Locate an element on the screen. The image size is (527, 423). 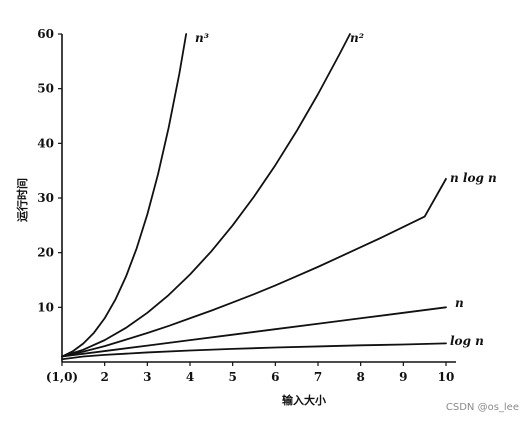
x-tick-label: 4 is located at coordinates (190, 377).